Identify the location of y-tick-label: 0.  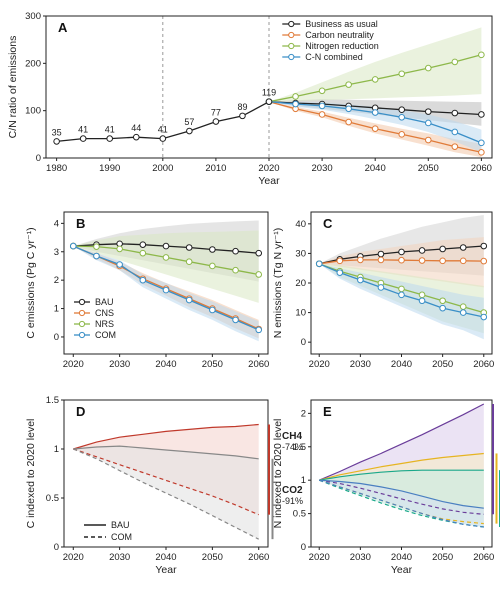
(303, 547).